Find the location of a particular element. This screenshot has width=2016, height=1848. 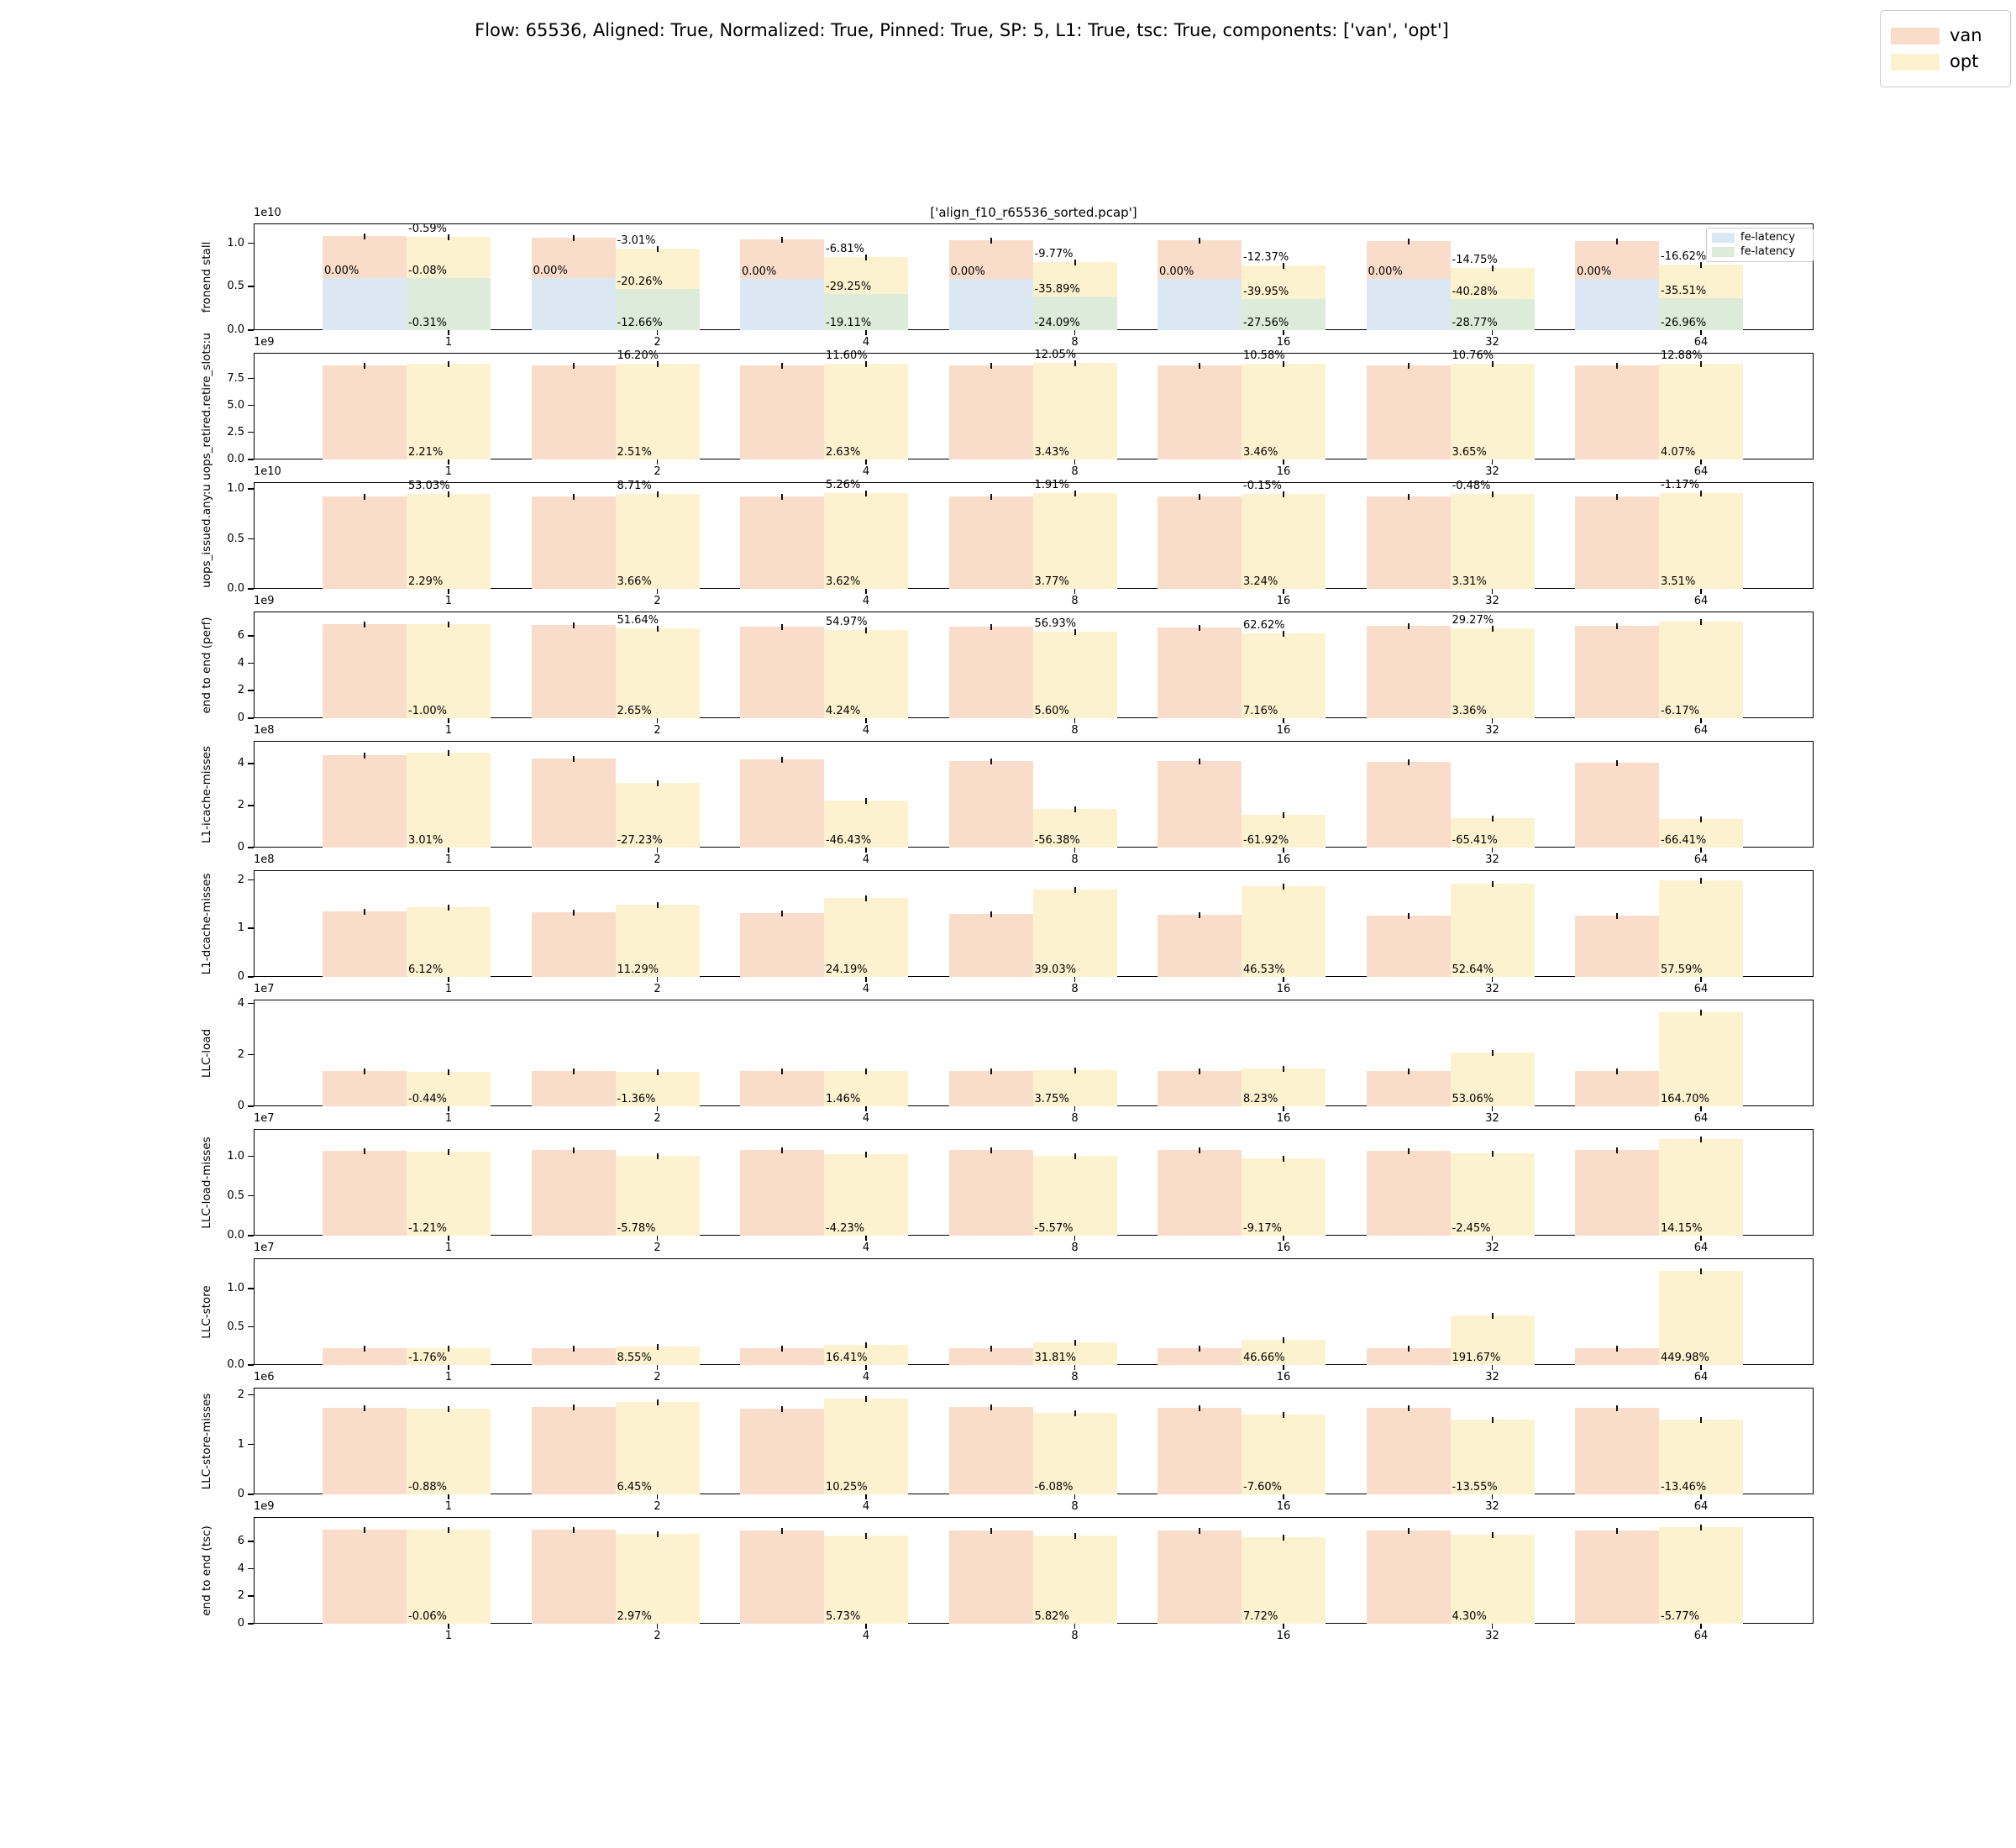

y-tick-label: 2 is located at coordinates (240, 805).